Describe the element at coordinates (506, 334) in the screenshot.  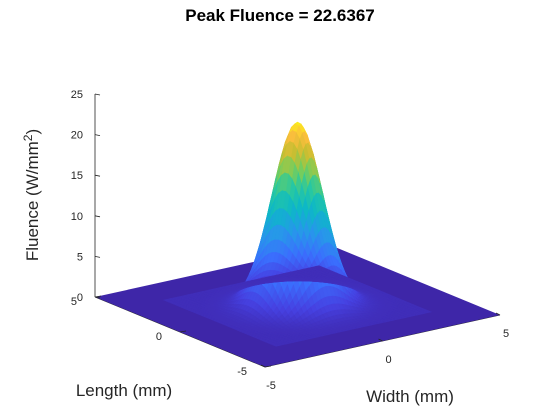
I see `x-tick-label: 5` at that location.